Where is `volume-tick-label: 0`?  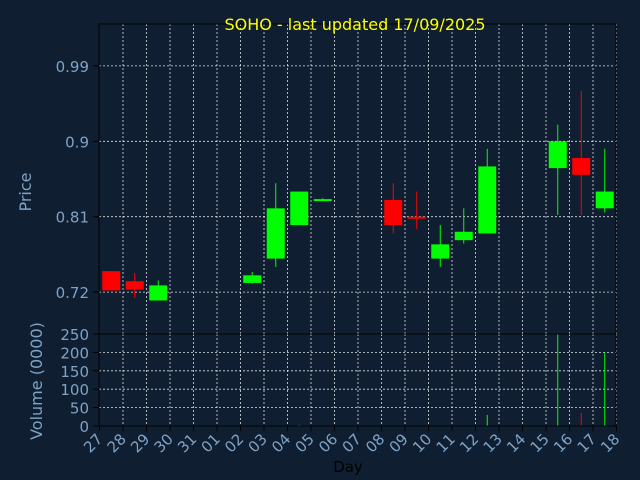 volume-tick-label: 0 is located at coordinates (84, 427).